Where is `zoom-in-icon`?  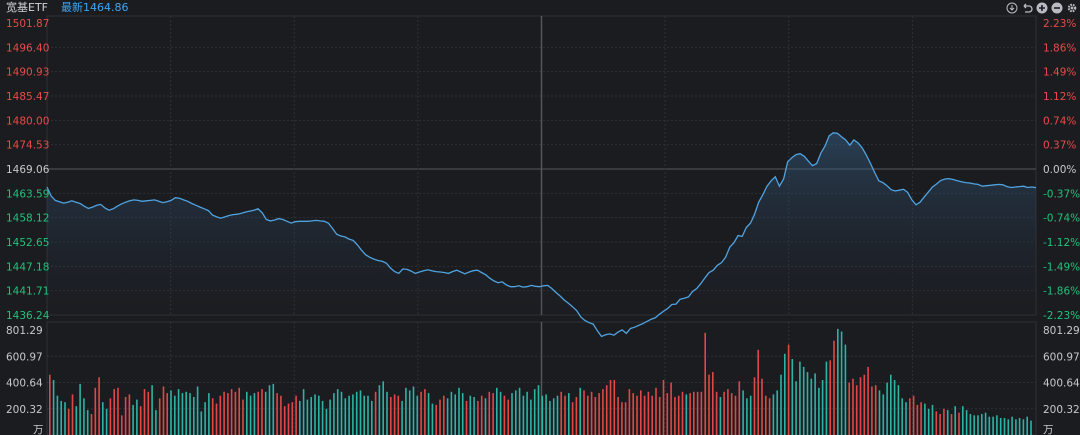
zoom-in-icon is located at coordinates (1042, 8).